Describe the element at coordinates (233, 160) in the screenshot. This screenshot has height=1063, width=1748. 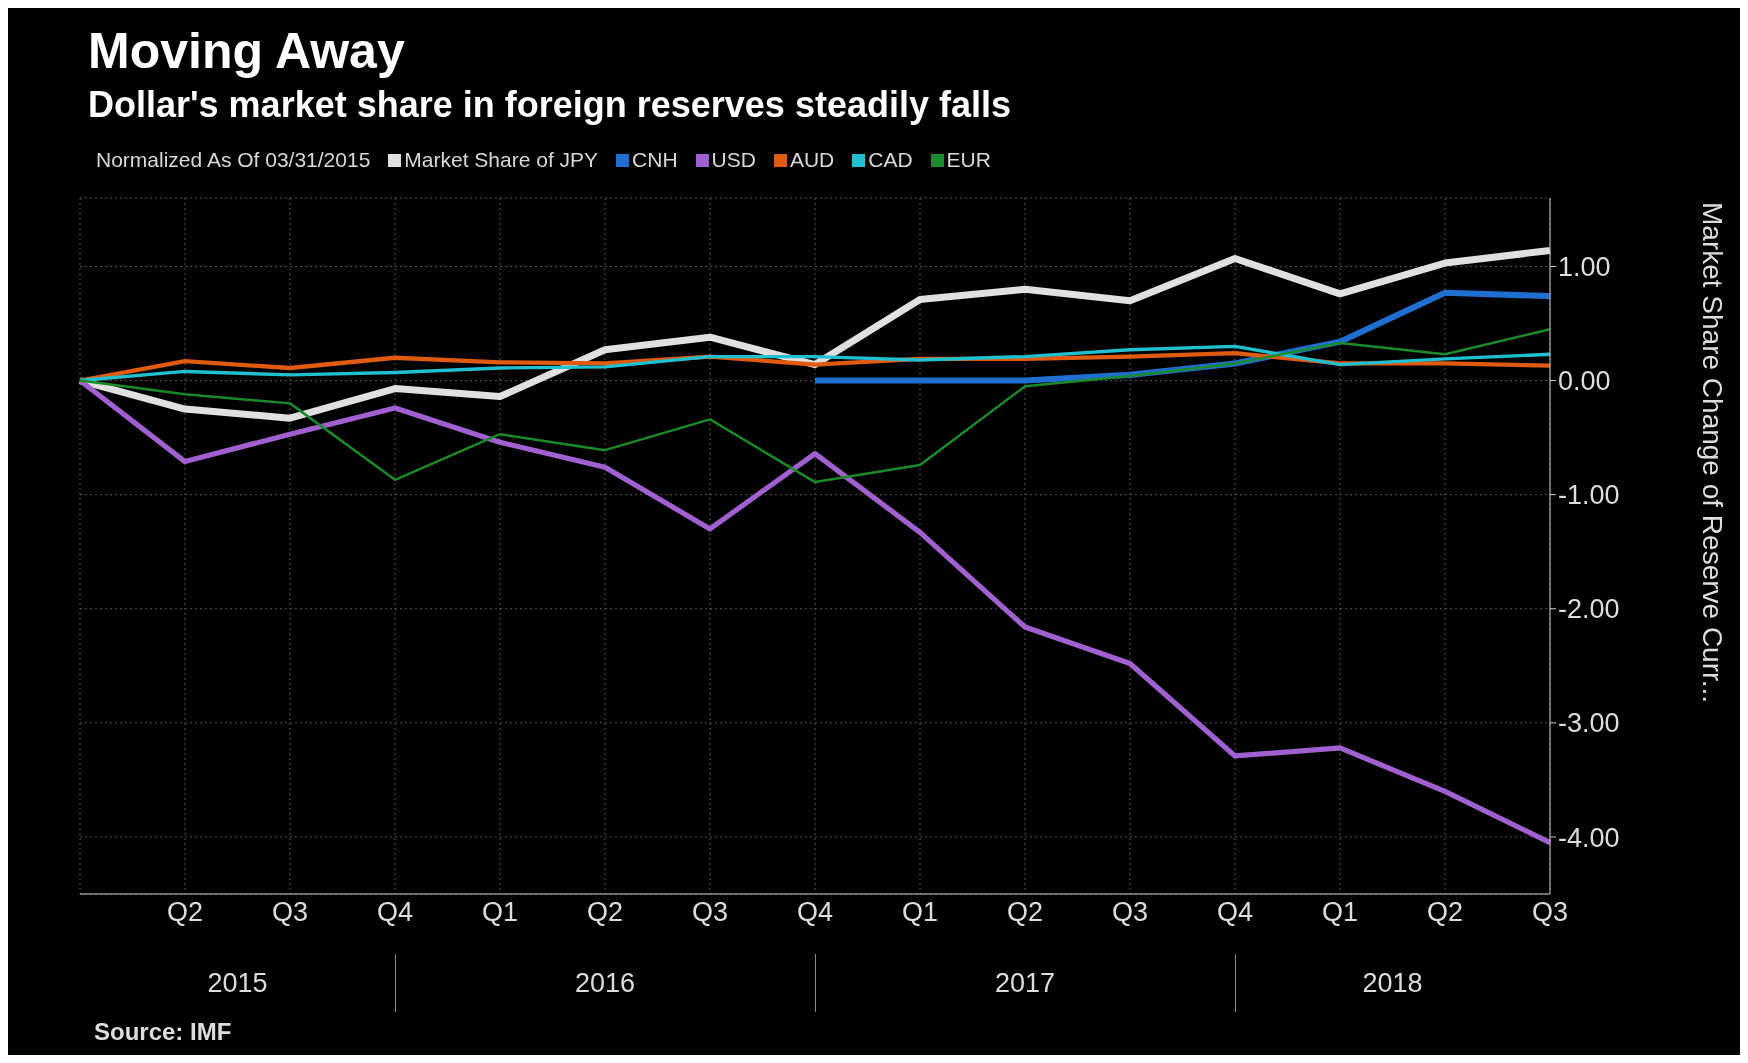
I see `legend-title: Normalized As Of 03/31/2015` at that location.